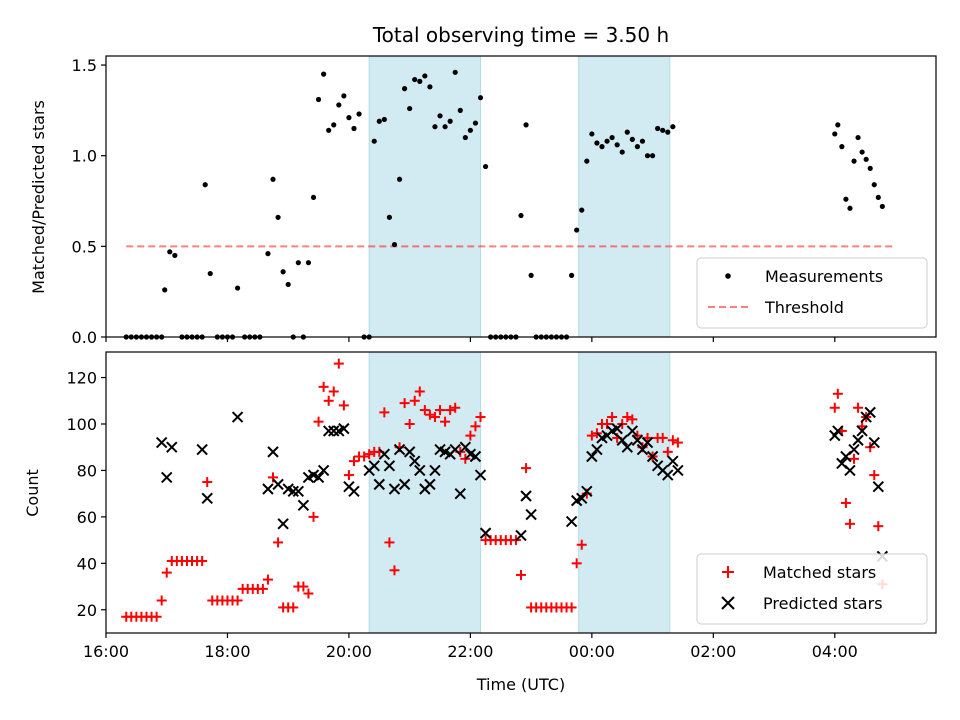 Image resolution: width=960 pixels, height=720 pixels. What do you see at coordinates (819, 572) in the screenshot?
I see `legend-matched-label: Matched stars` at bounding box center [819, 572].